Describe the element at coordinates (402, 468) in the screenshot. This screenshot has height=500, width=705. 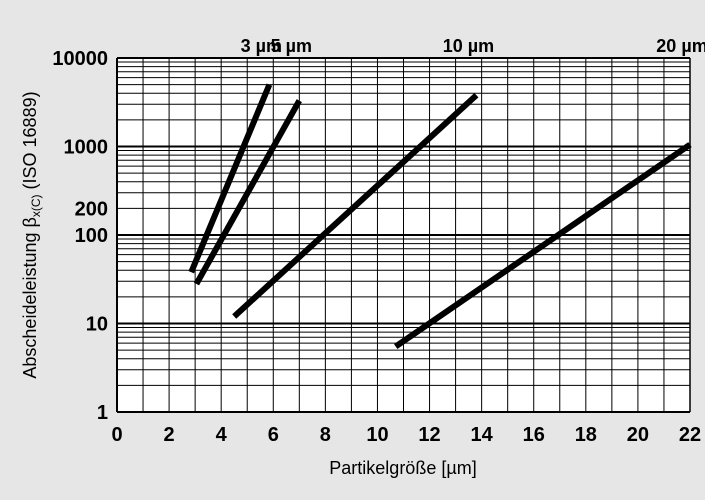
I see `x-axis-title: Partikelgröße [µm]` at that location.